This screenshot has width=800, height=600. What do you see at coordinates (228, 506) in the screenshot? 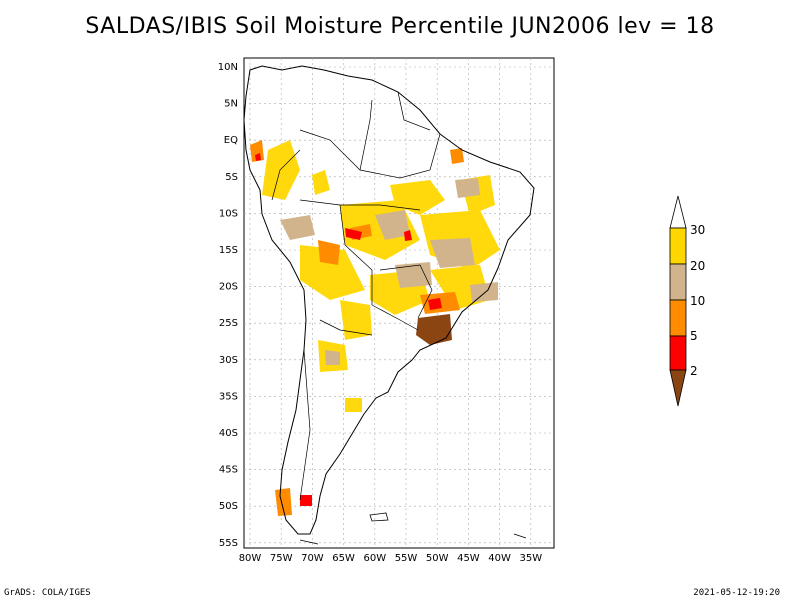
I see `lat-tick-label: 50S` at bounding box center [228, 506].